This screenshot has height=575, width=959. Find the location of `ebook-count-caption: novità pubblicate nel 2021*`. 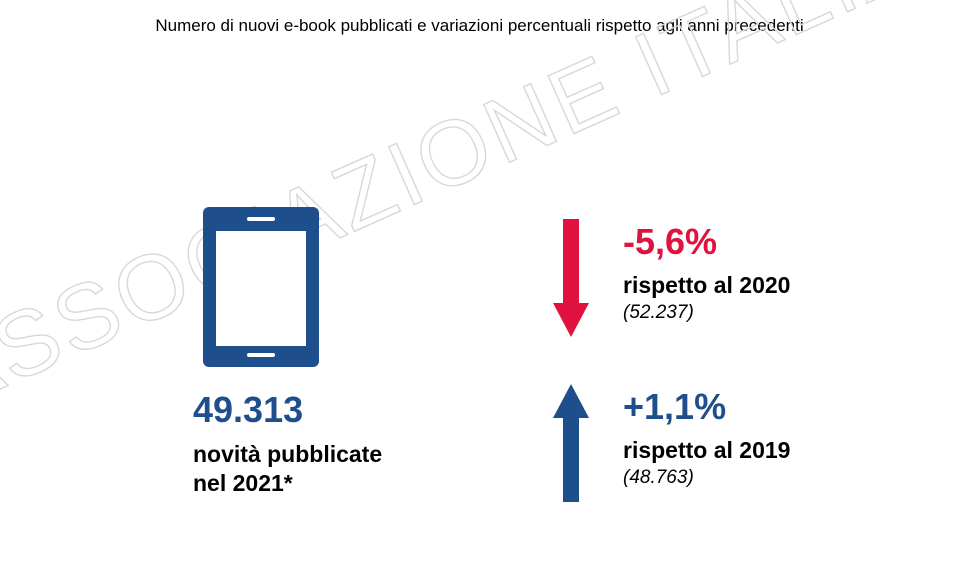

ebook-count-caption: novità pubblicate nel 2021* is located at coordinates (287, 469).